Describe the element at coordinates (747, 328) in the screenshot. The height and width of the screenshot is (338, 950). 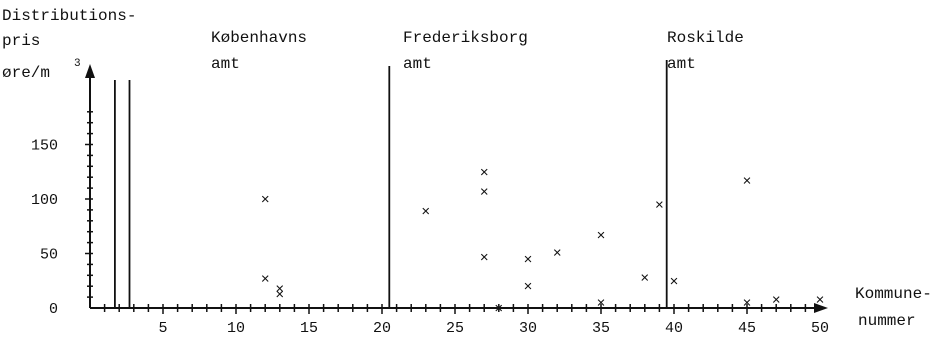
I see `x-tick-label: 45` at that location.